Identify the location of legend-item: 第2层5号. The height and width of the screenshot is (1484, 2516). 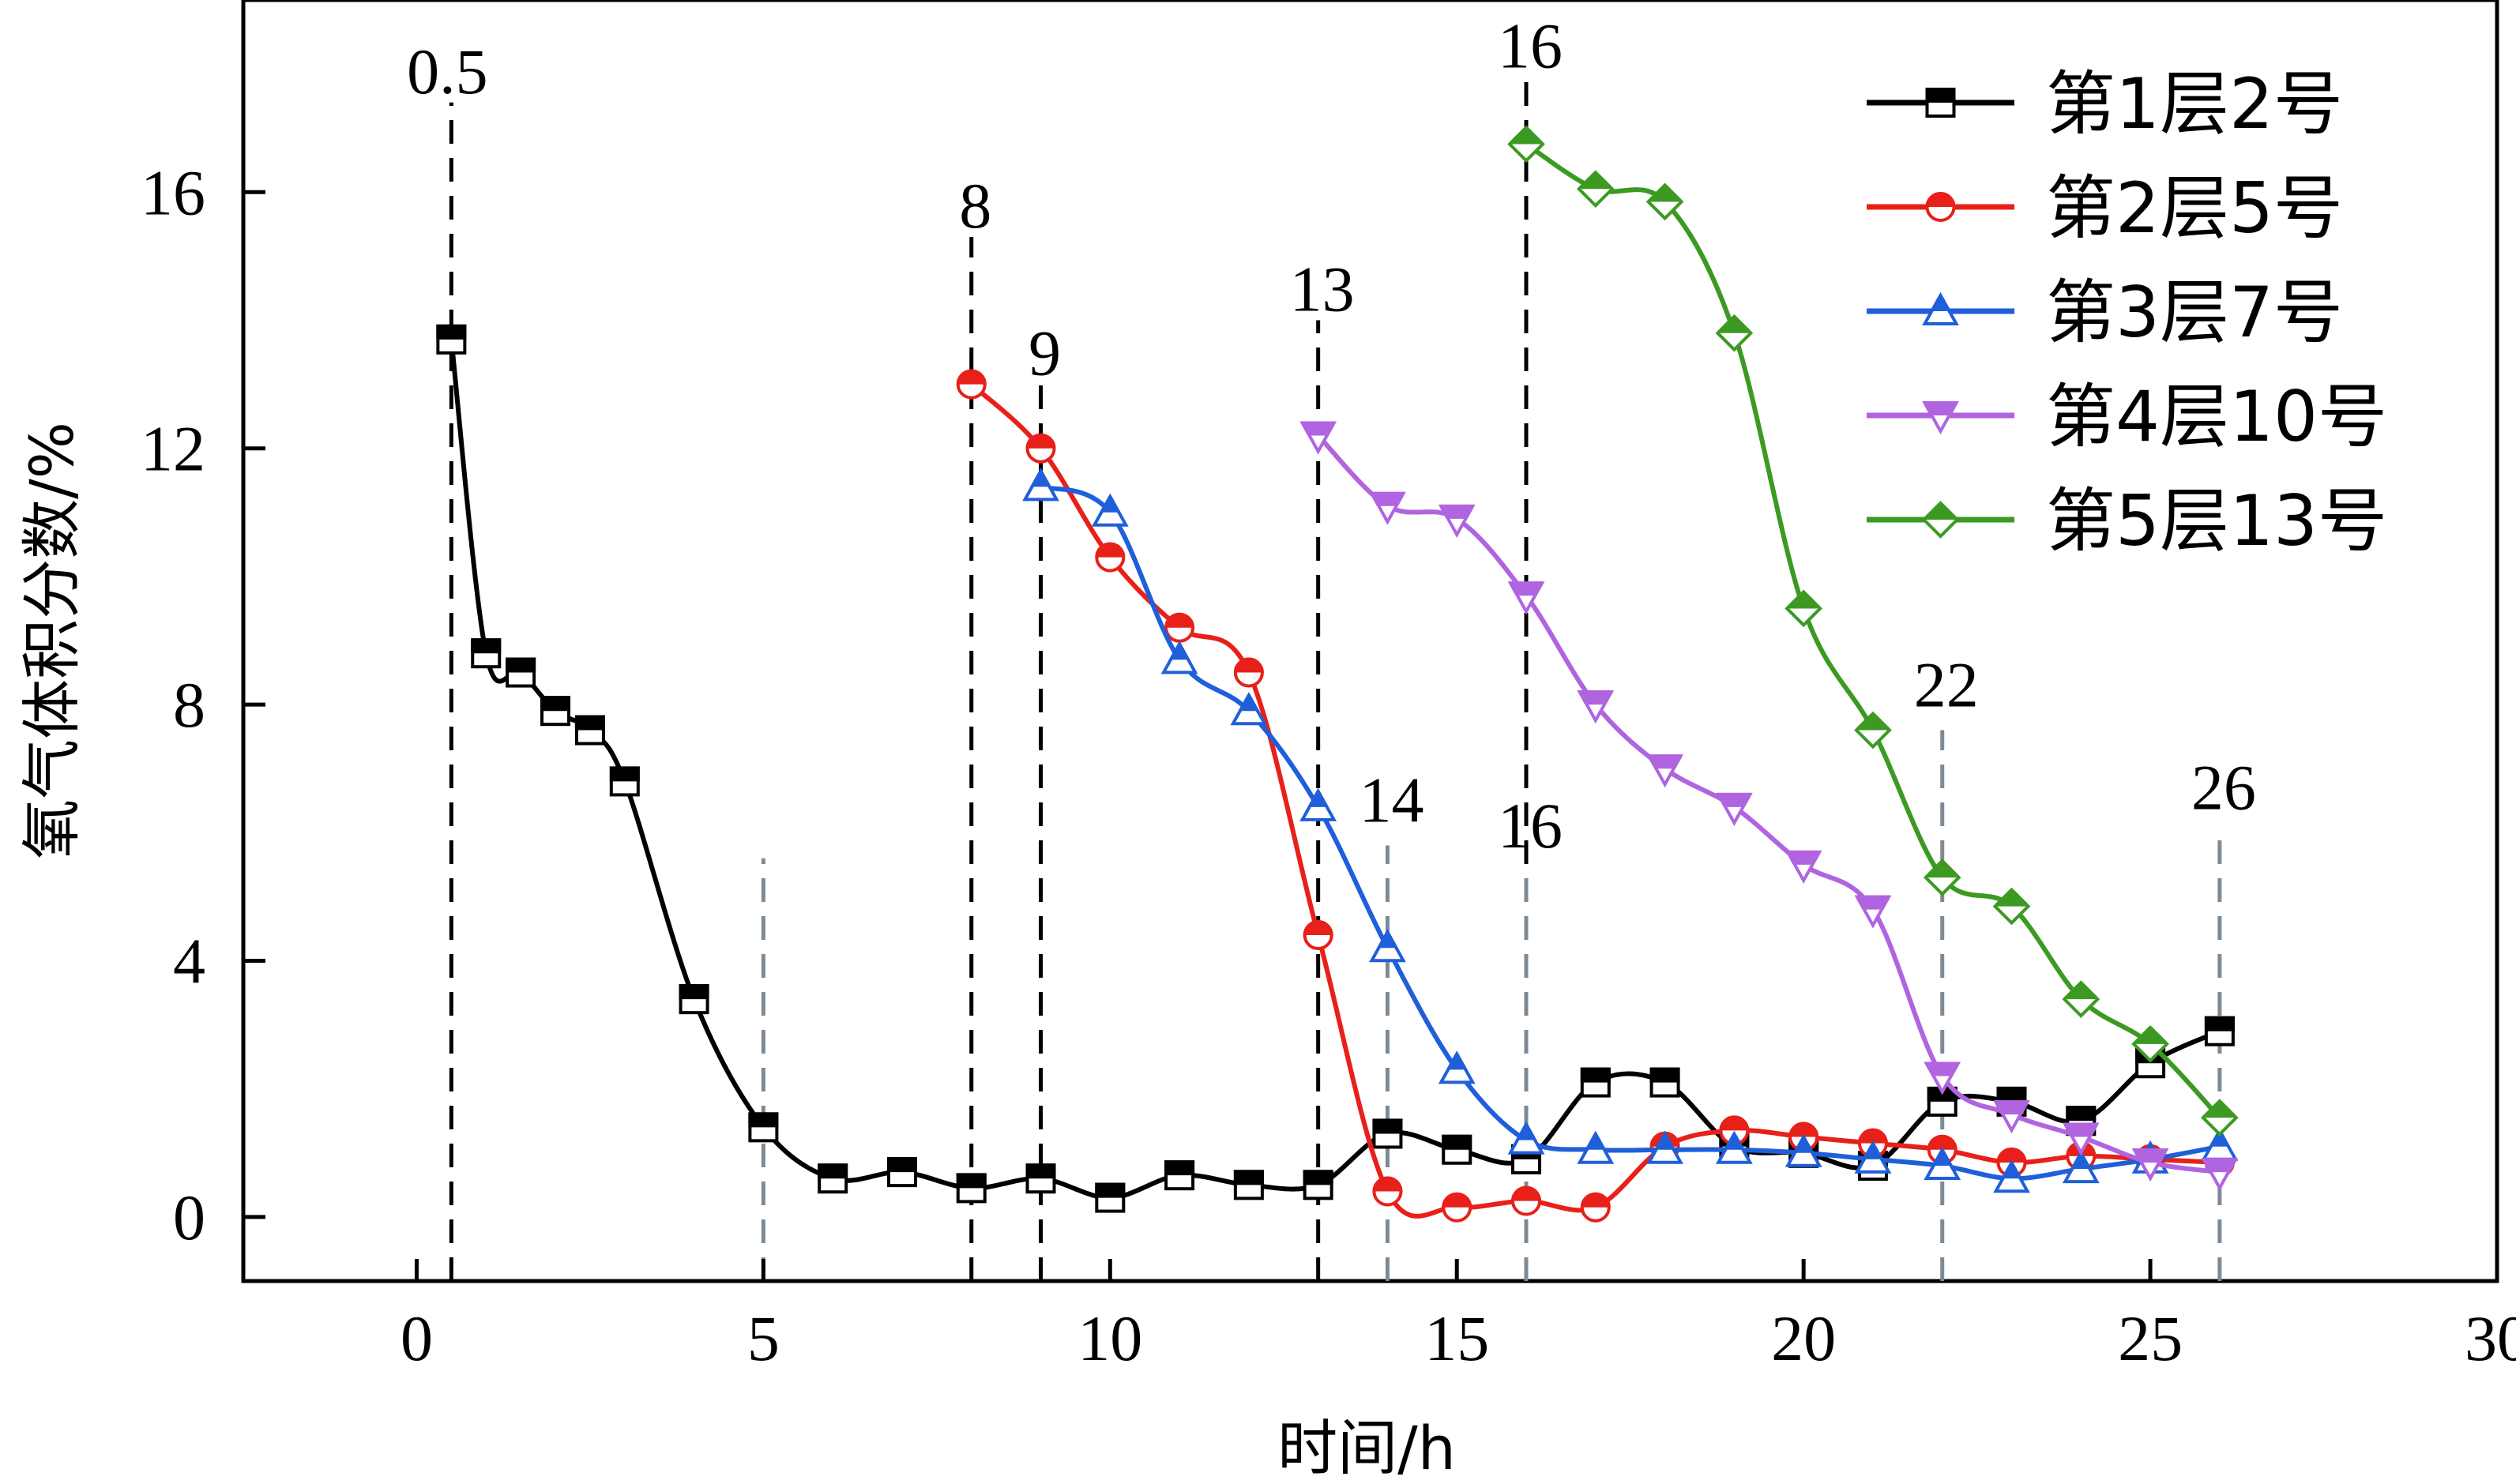
(2105, 208).